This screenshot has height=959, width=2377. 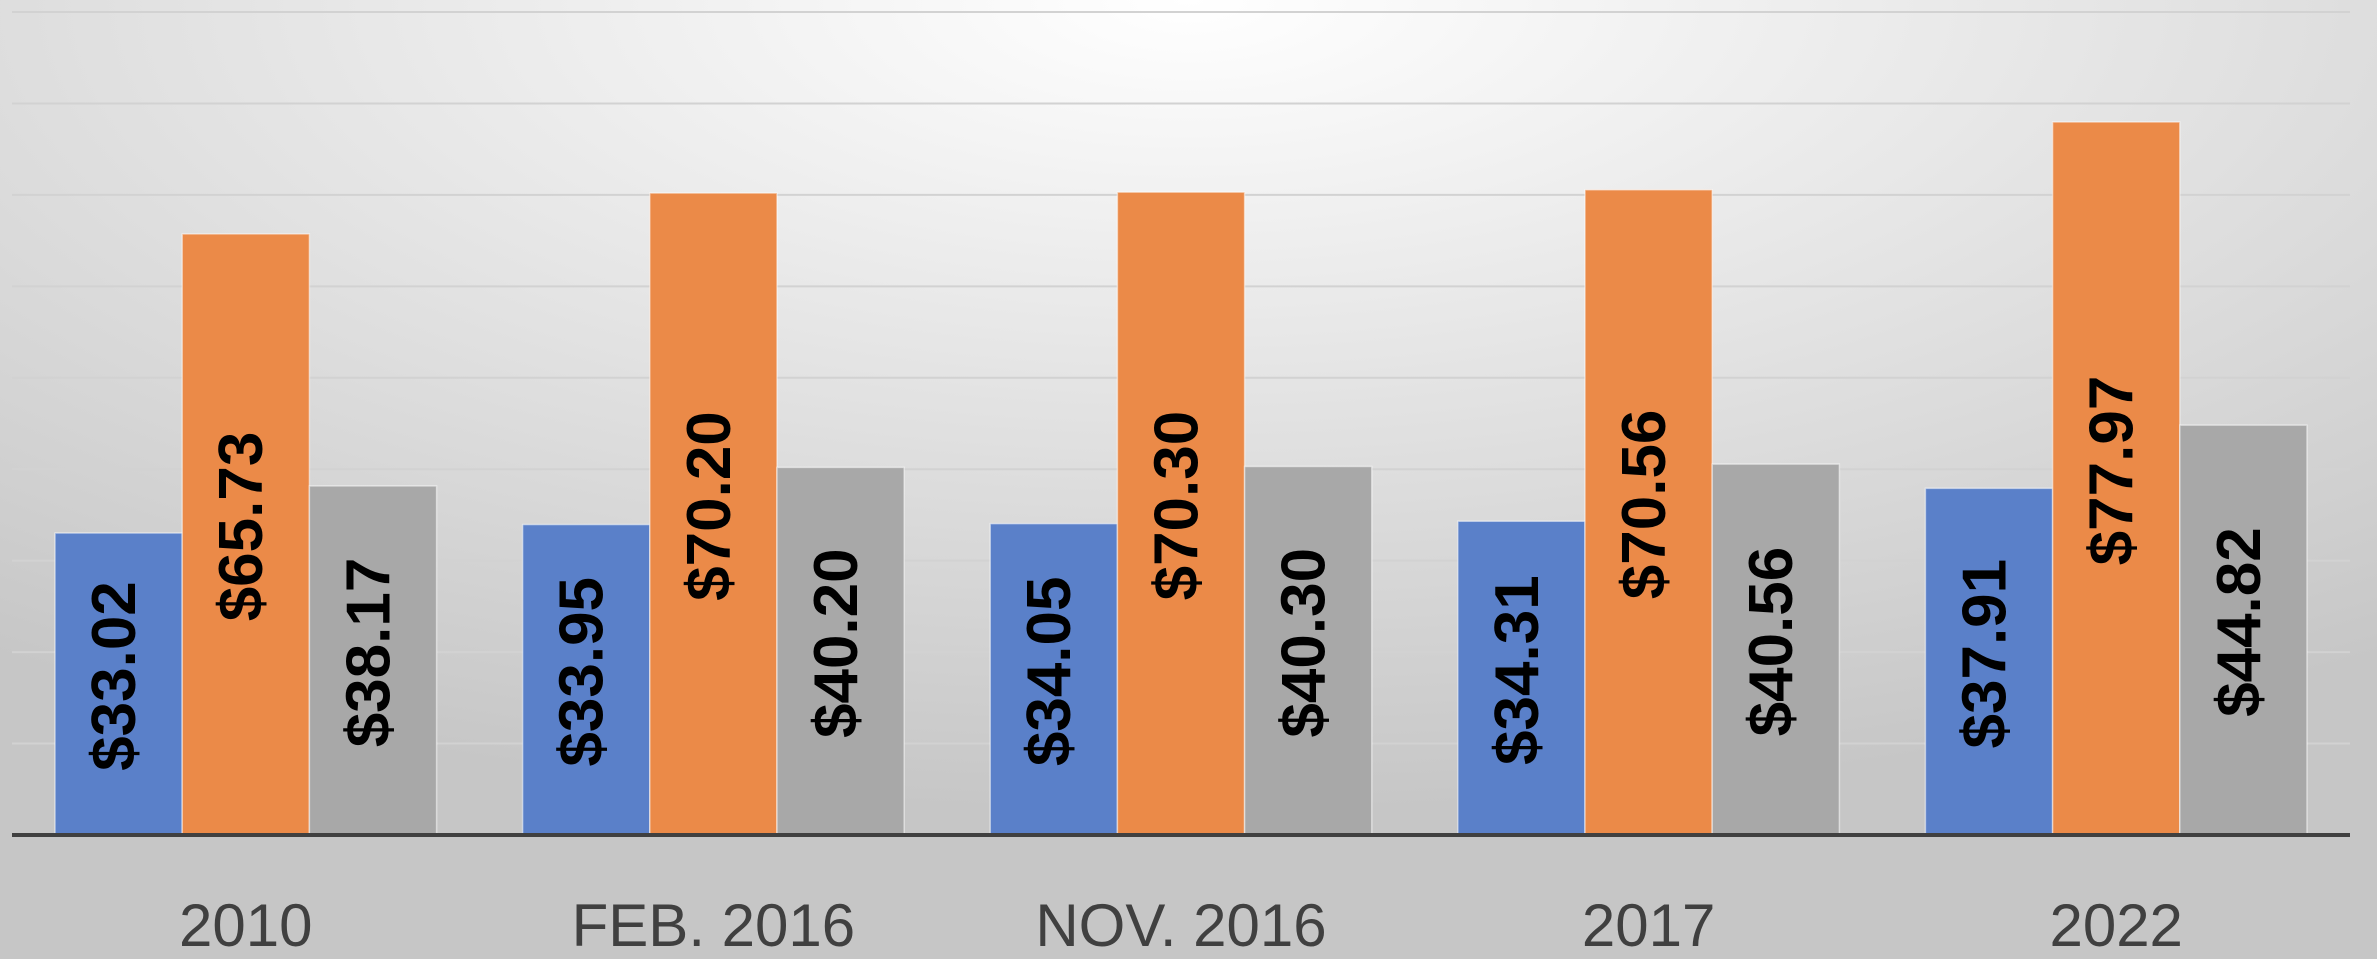 What do you see at coordinates (1049, 671) in the screenshot?
I see `data-label: $34.05` at bounding box center [1049, 671].